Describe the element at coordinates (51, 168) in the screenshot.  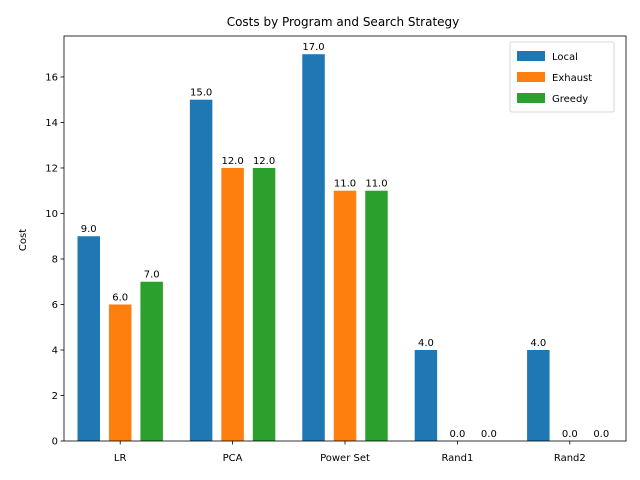
I see `y-tick-label: 12` at that location.